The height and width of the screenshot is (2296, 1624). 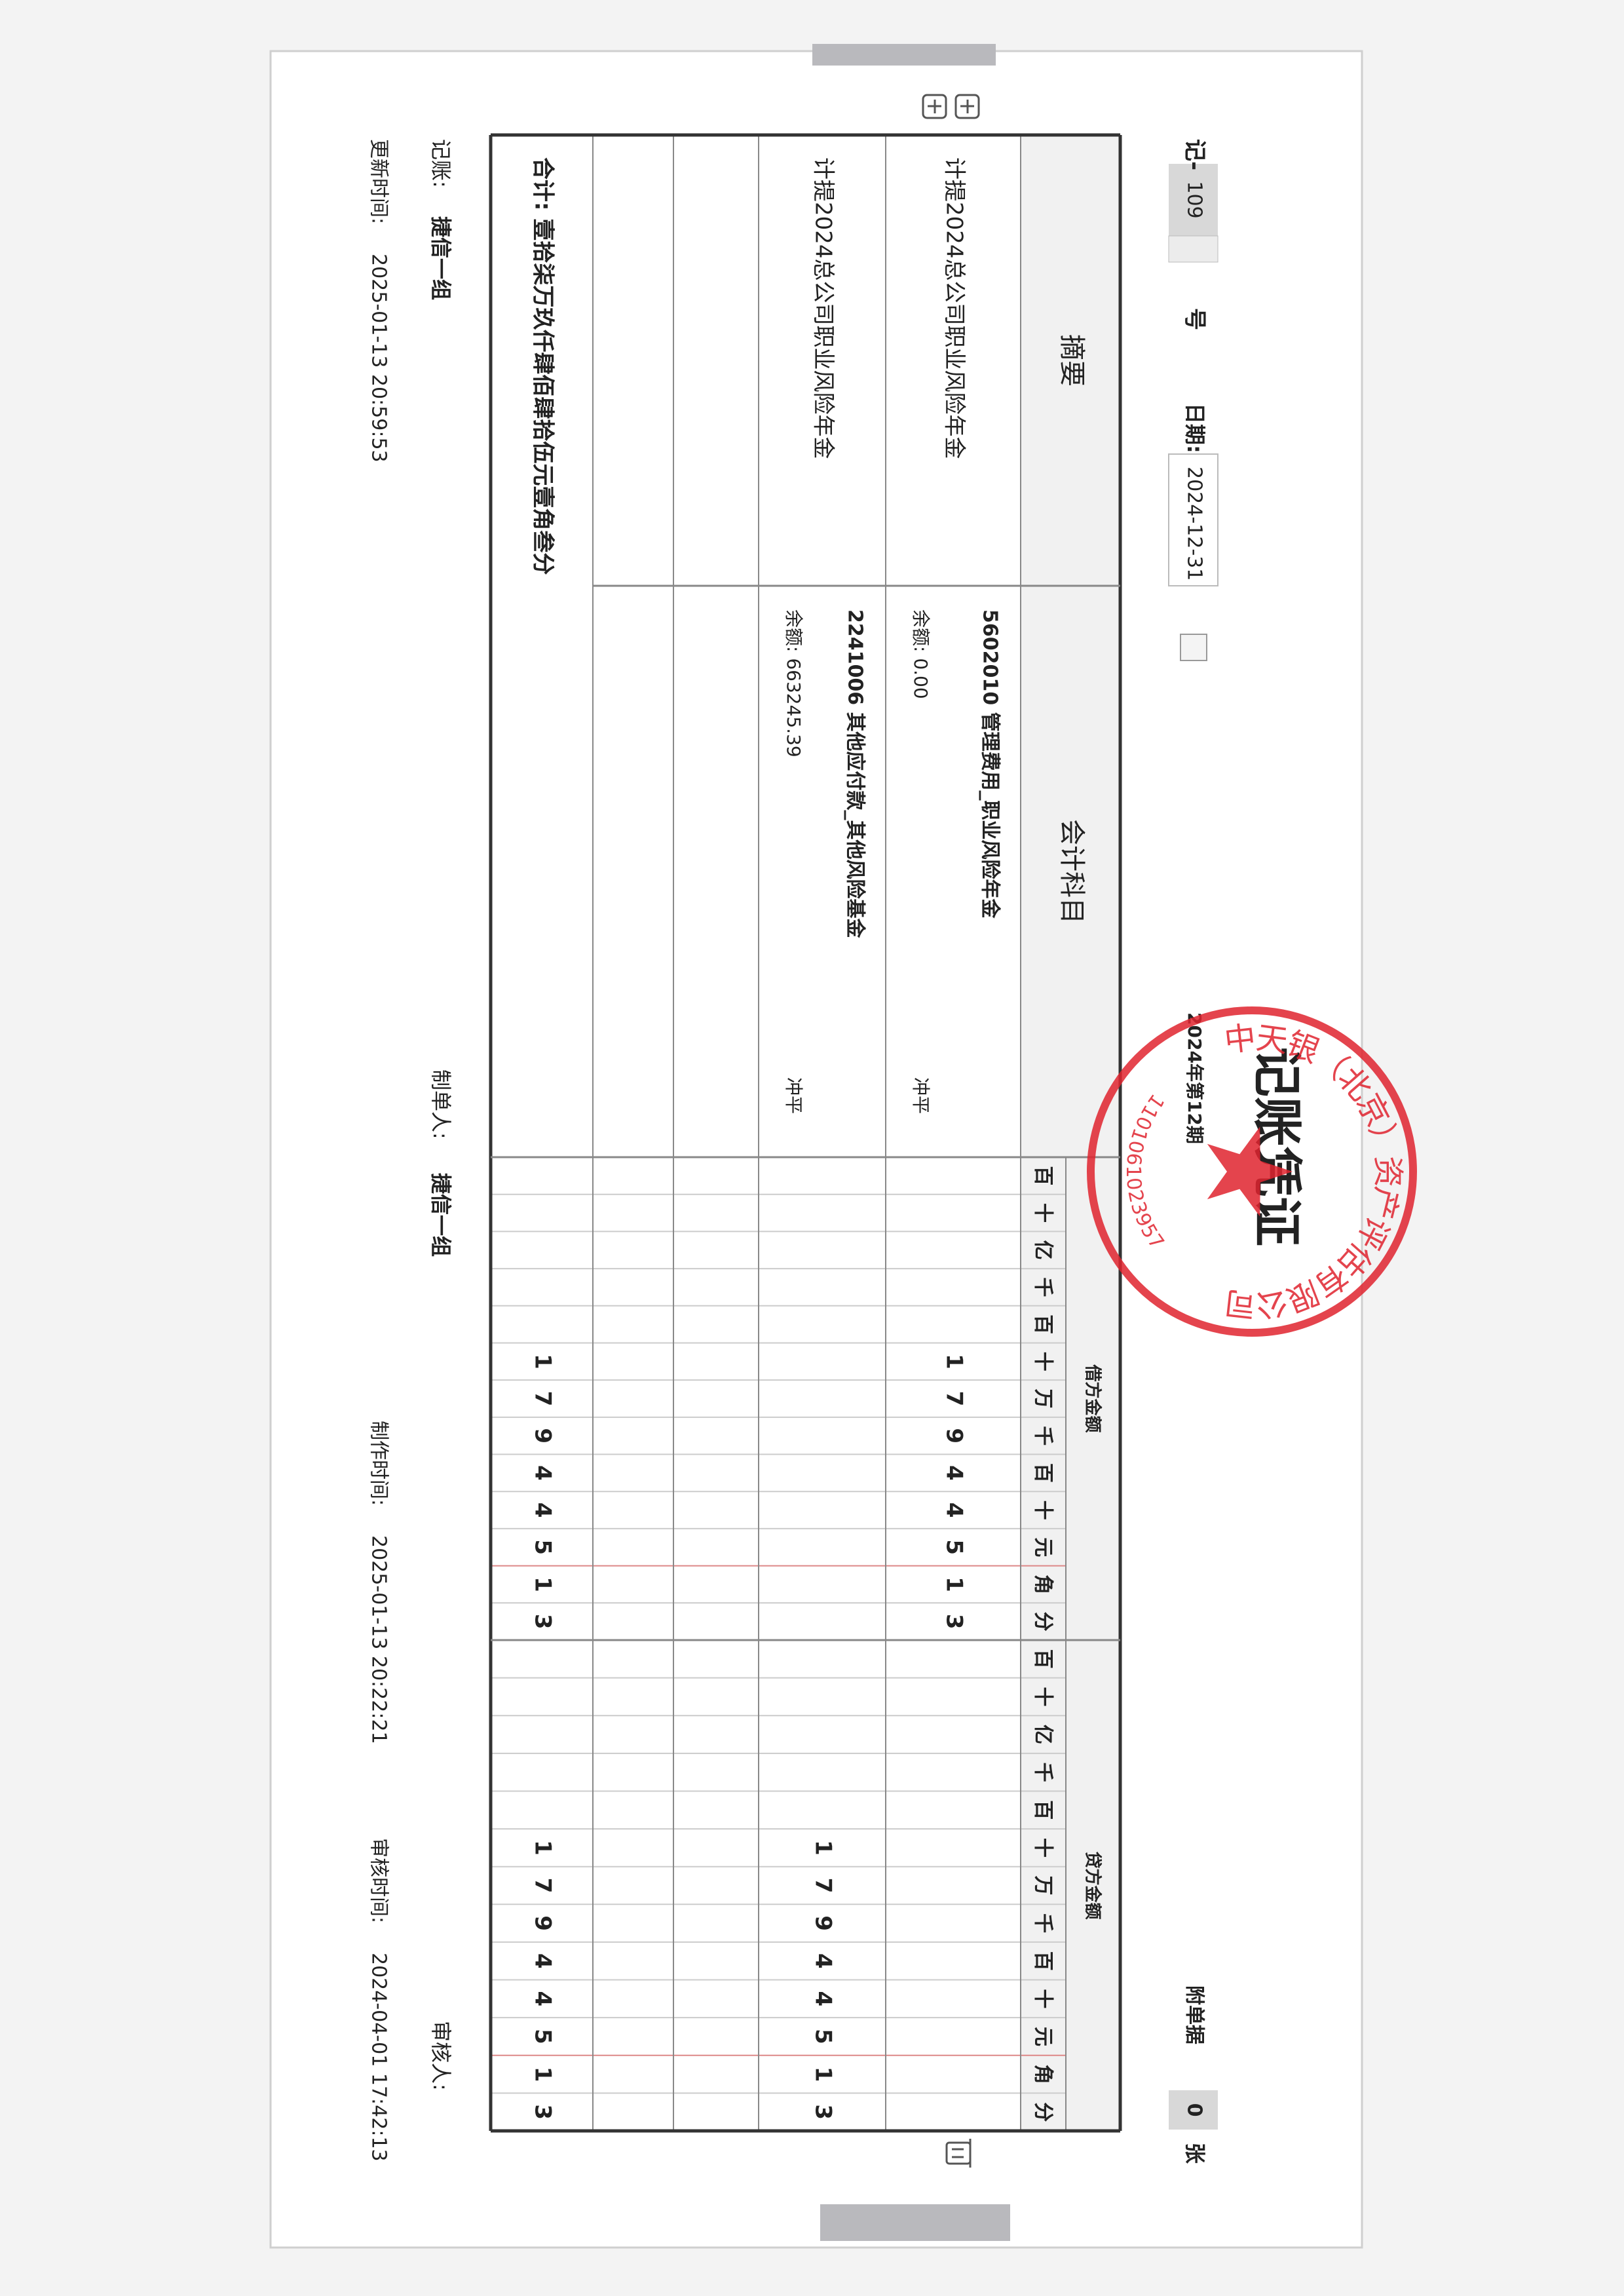 I want to click on stamp-ring, so click(x=1252, y=1171).